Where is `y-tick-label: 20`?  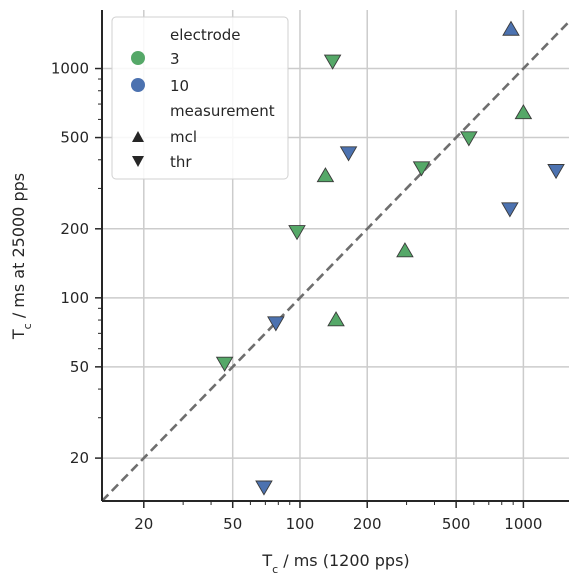
y-tick-label: 20 is located at coordinates (79, 458).